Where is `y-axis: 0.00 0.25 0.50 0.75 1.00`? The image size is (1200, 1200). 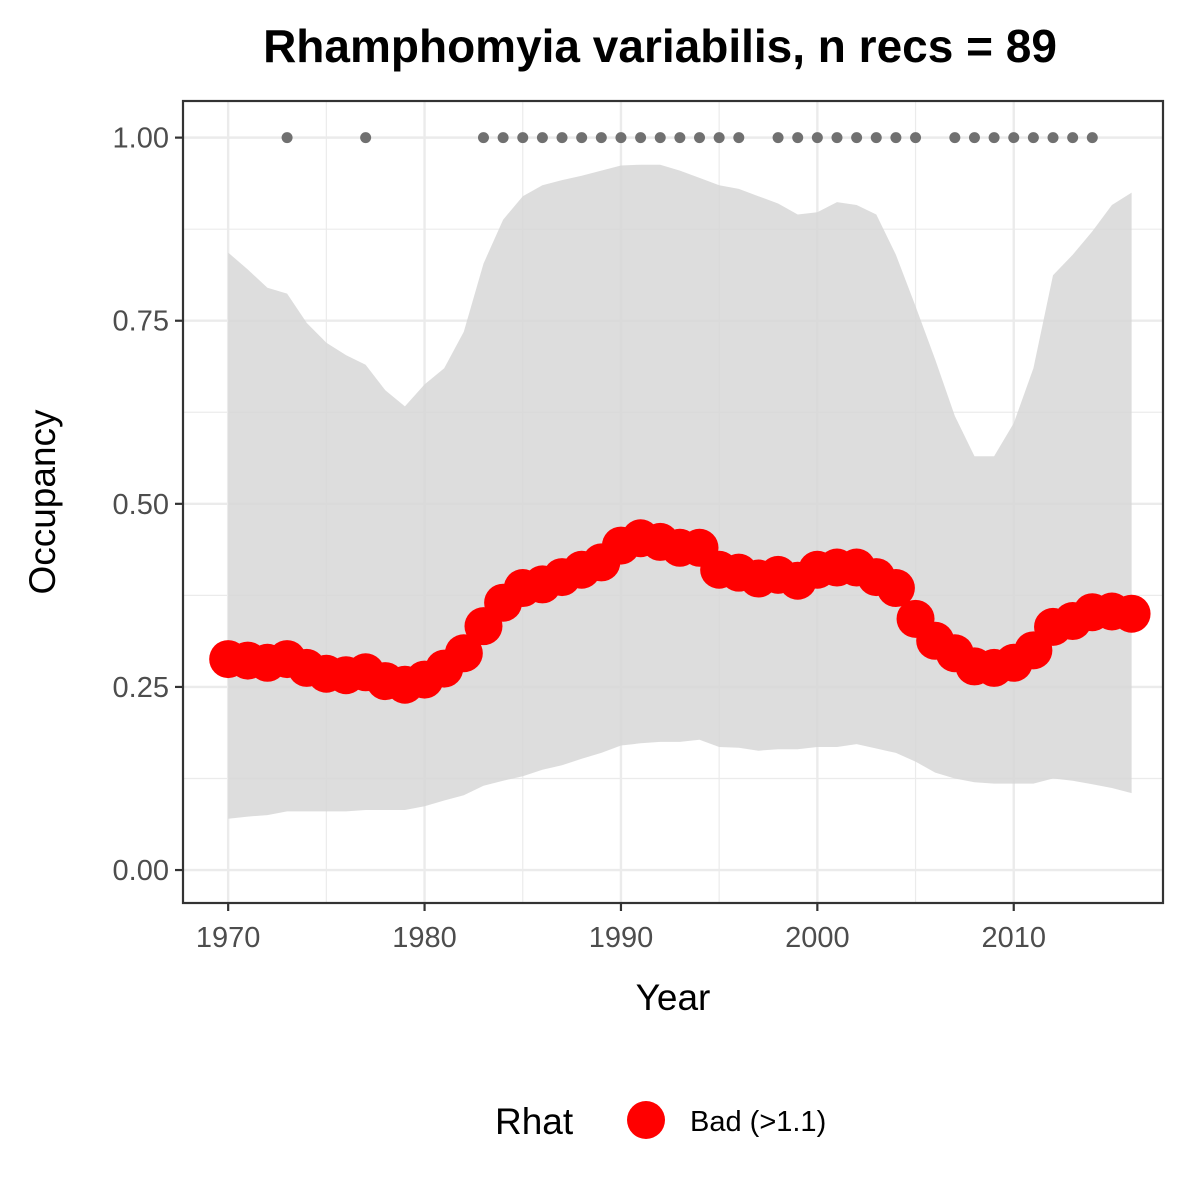
y-axis: 0.00 0.25 0.50 0.75 1.00 is located at coordinates (148, 505).